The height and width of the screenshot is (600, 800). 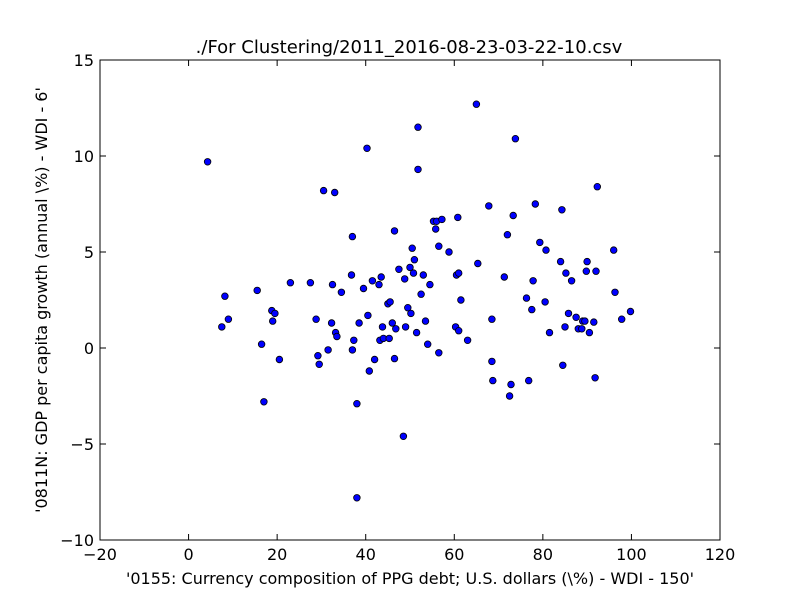 I want to click on x-tick-label-4: 60, so click(x=454, y=554).